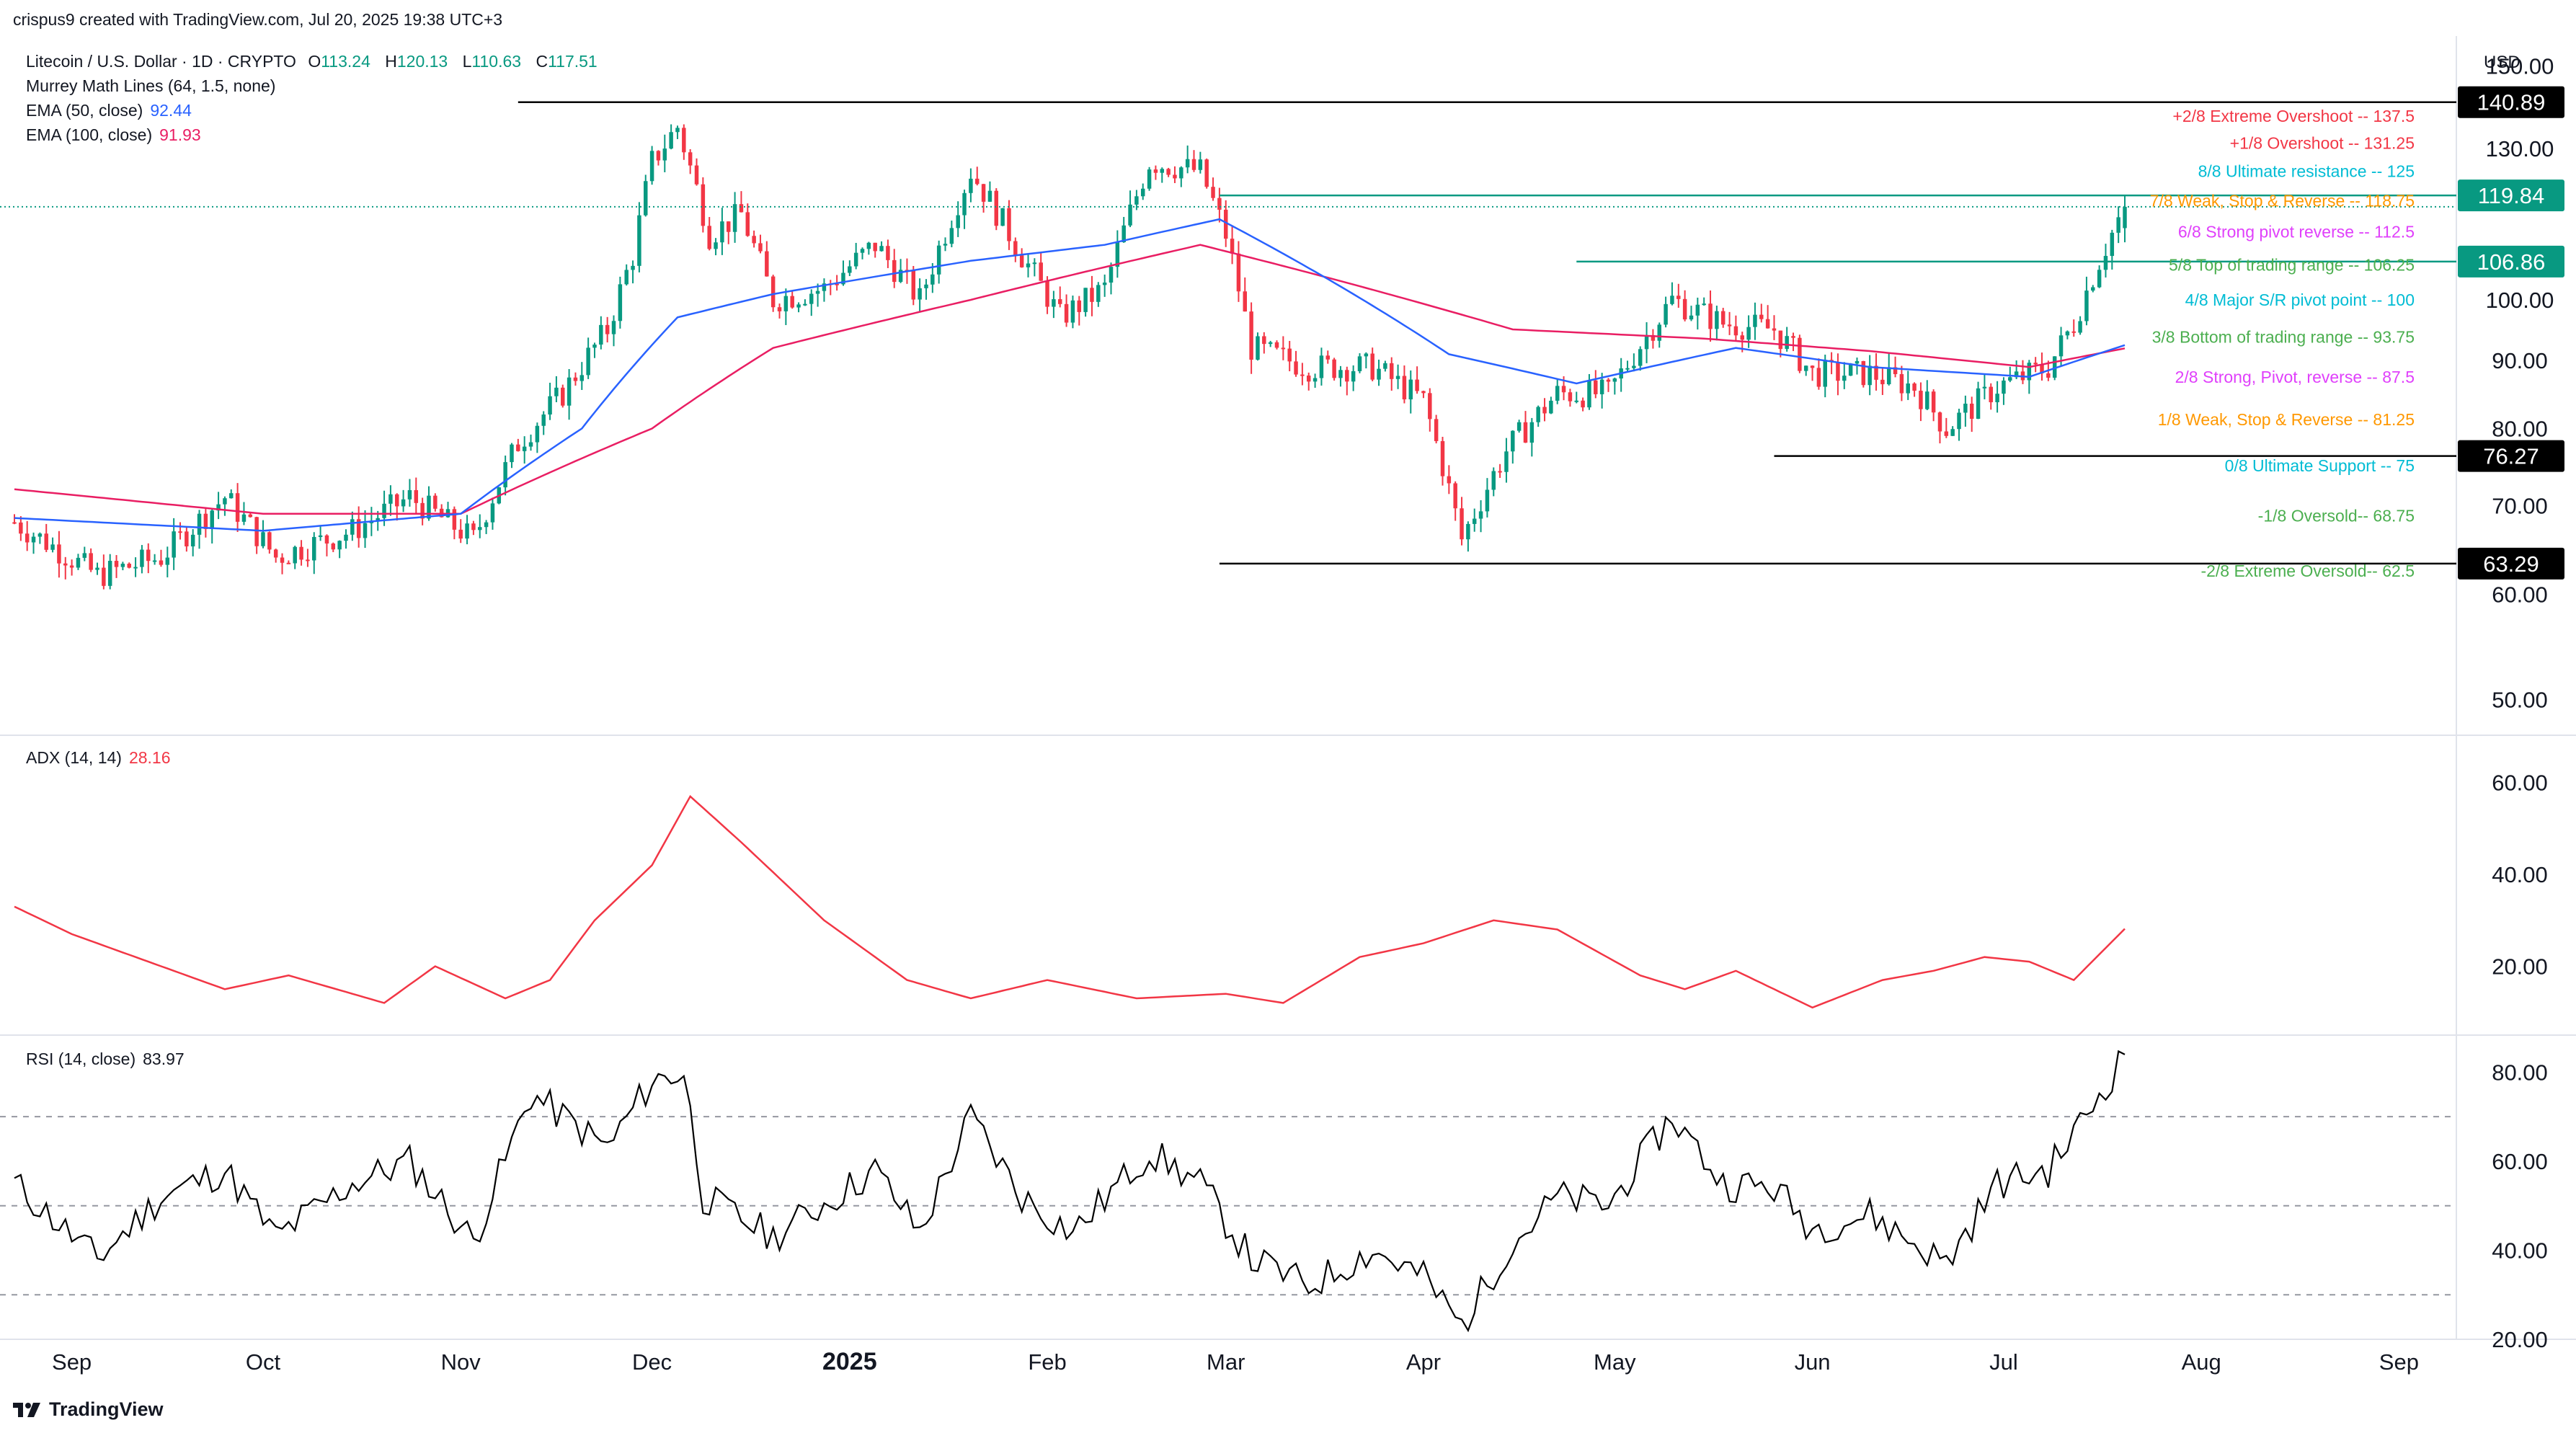  I want to click on price-badge-label: 140.89, so click(2511, 102).